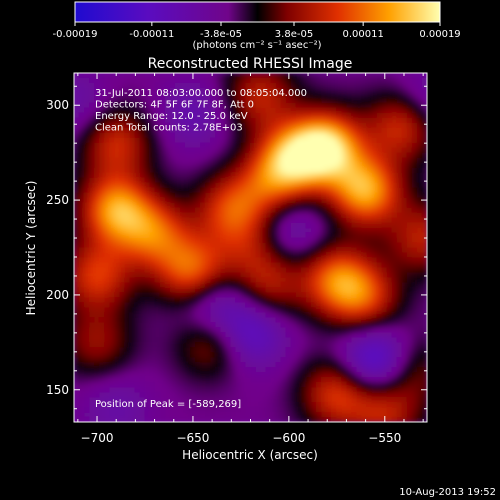 This screenshot has width=500, height=500. What do you see at coordinates (57, 200) in the screenshot?
I see `y-tick-label: 250` at bounding box center [57, 200].